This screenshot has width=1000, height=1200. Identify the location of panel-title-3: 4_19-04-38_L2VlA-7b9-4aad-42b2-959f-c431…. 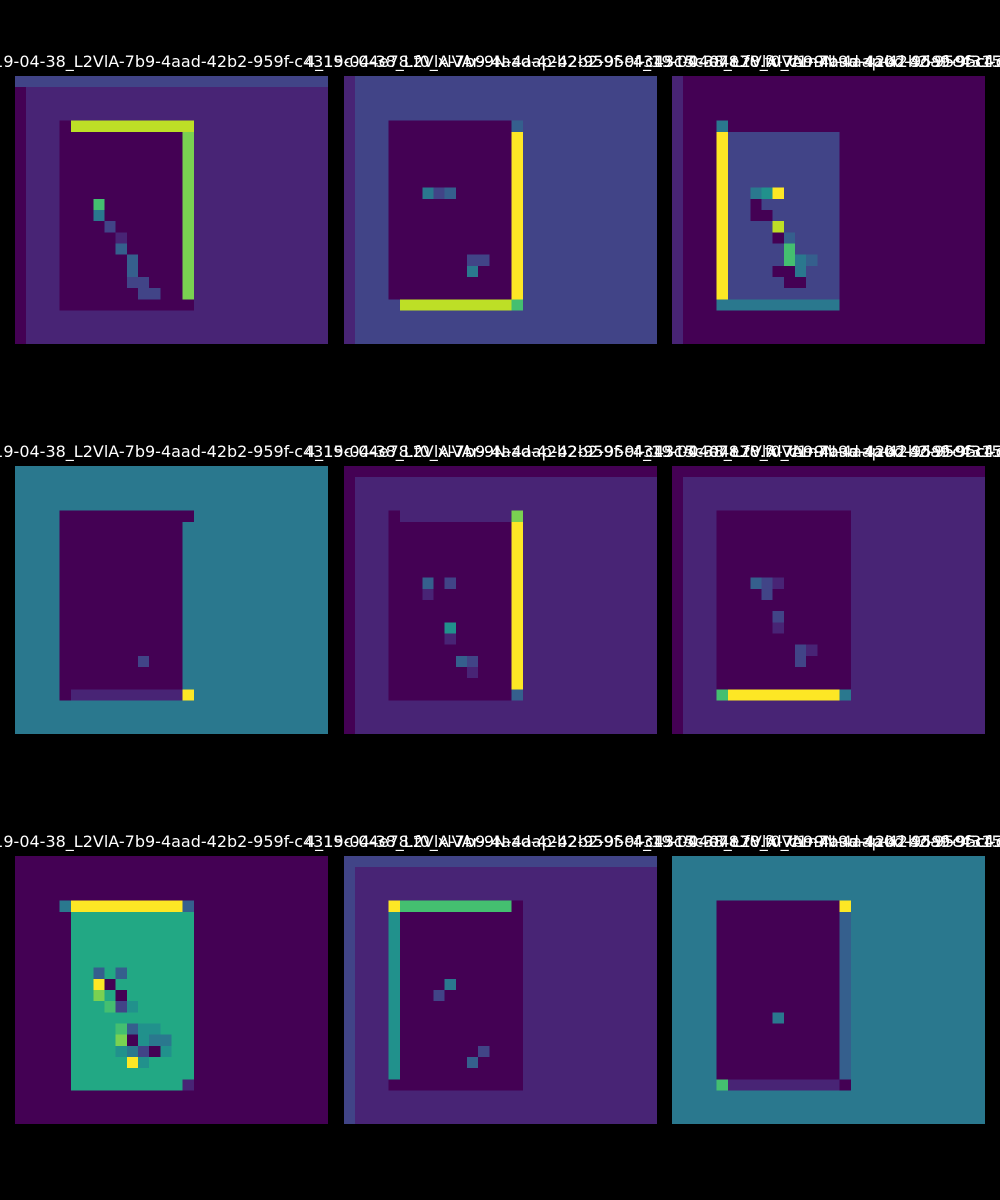
(816, 61).